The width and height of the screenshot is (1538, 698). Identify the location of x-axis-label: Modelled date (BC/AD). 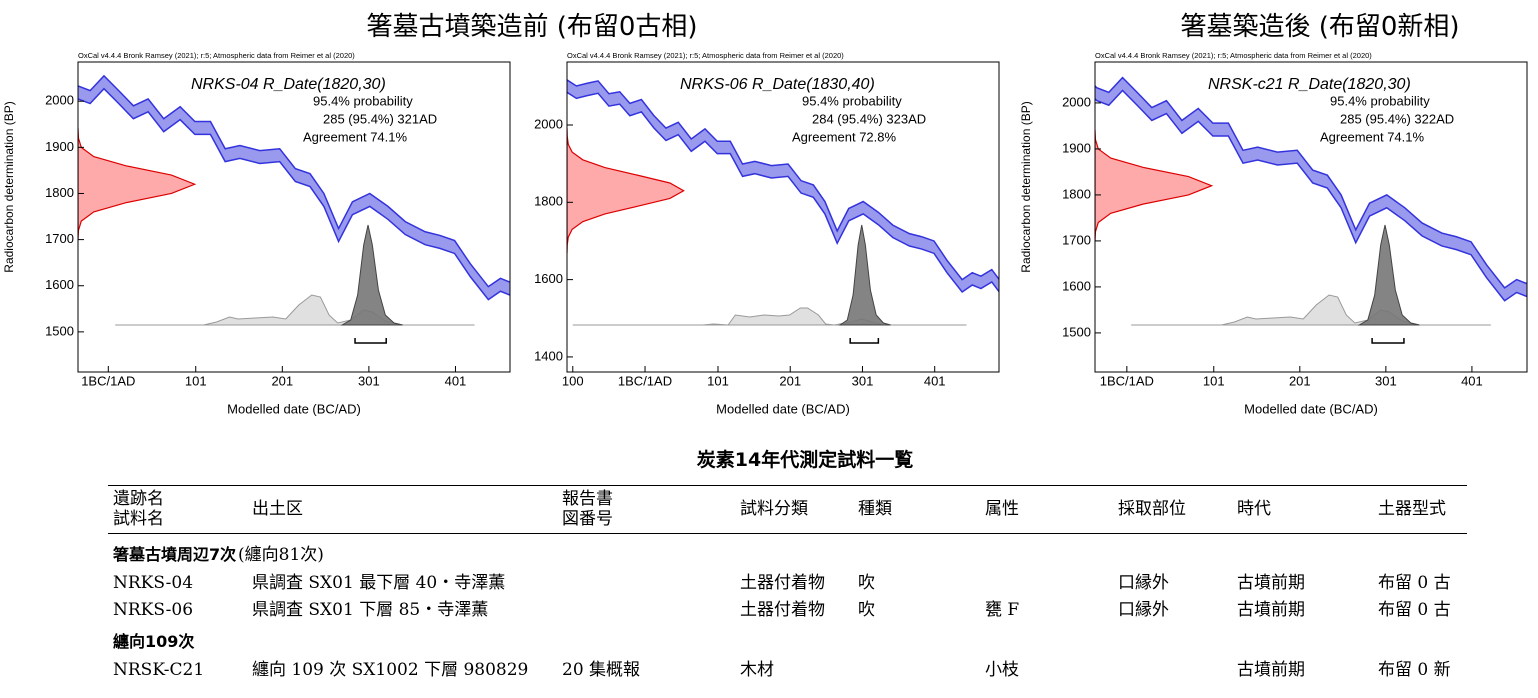
(783, 408).